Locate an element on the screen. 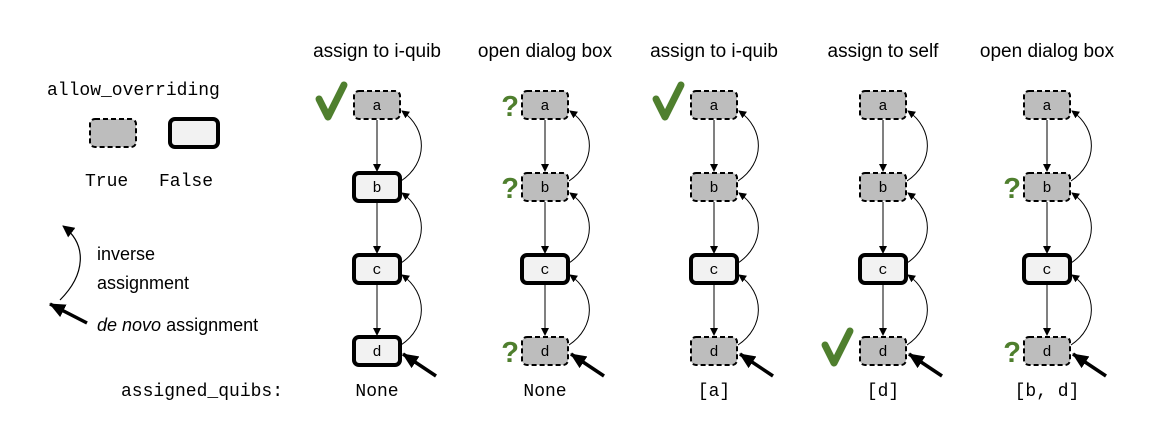 Image resolution: width=1160 pixels, height=435 pixels. column-5: open dialog box a b? c d? [b, d] is located at coordinates (1047, 221).